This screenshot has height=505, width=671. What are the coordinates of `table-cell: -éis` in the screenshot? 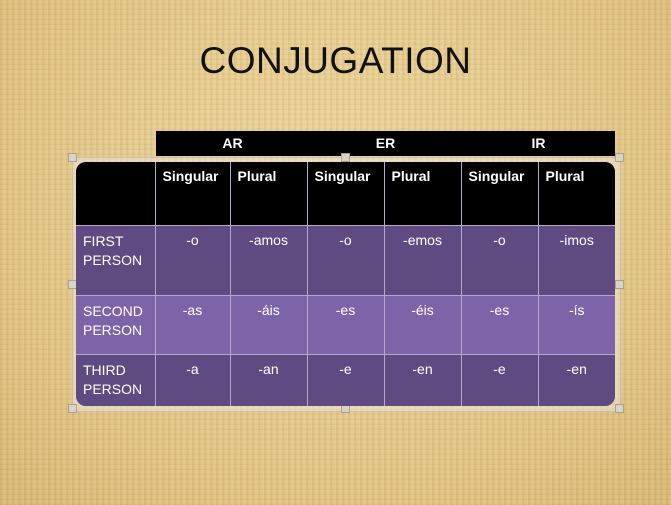 It's located at (422, 325).